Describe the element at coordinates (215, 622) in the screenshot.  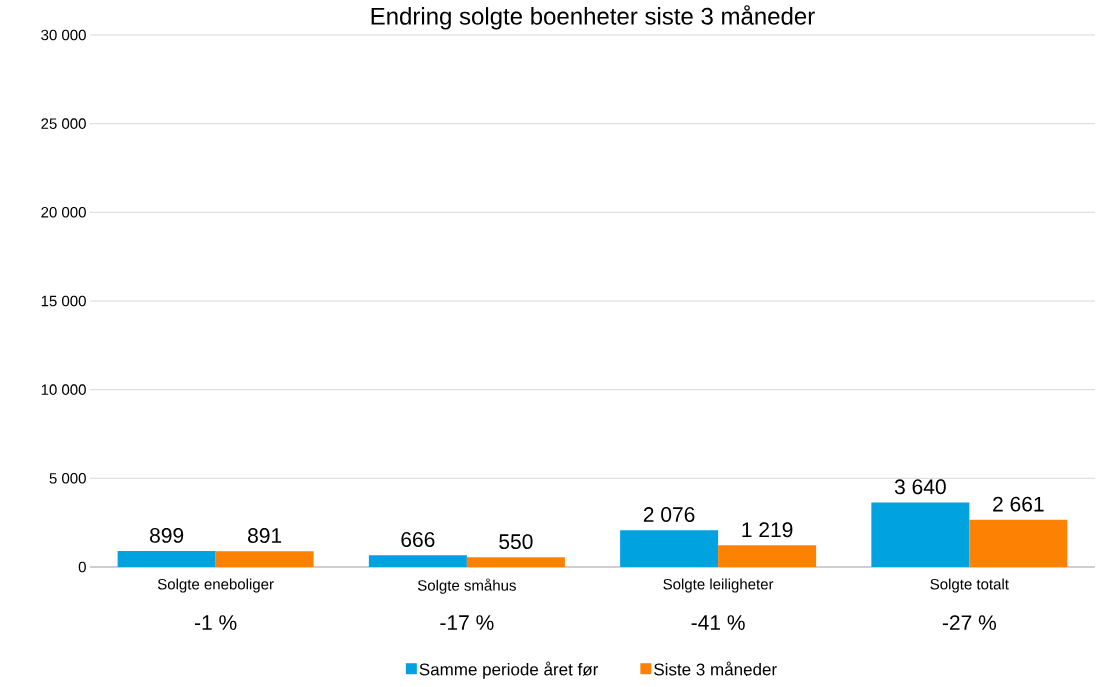
I see `text: -1 %` at that location.